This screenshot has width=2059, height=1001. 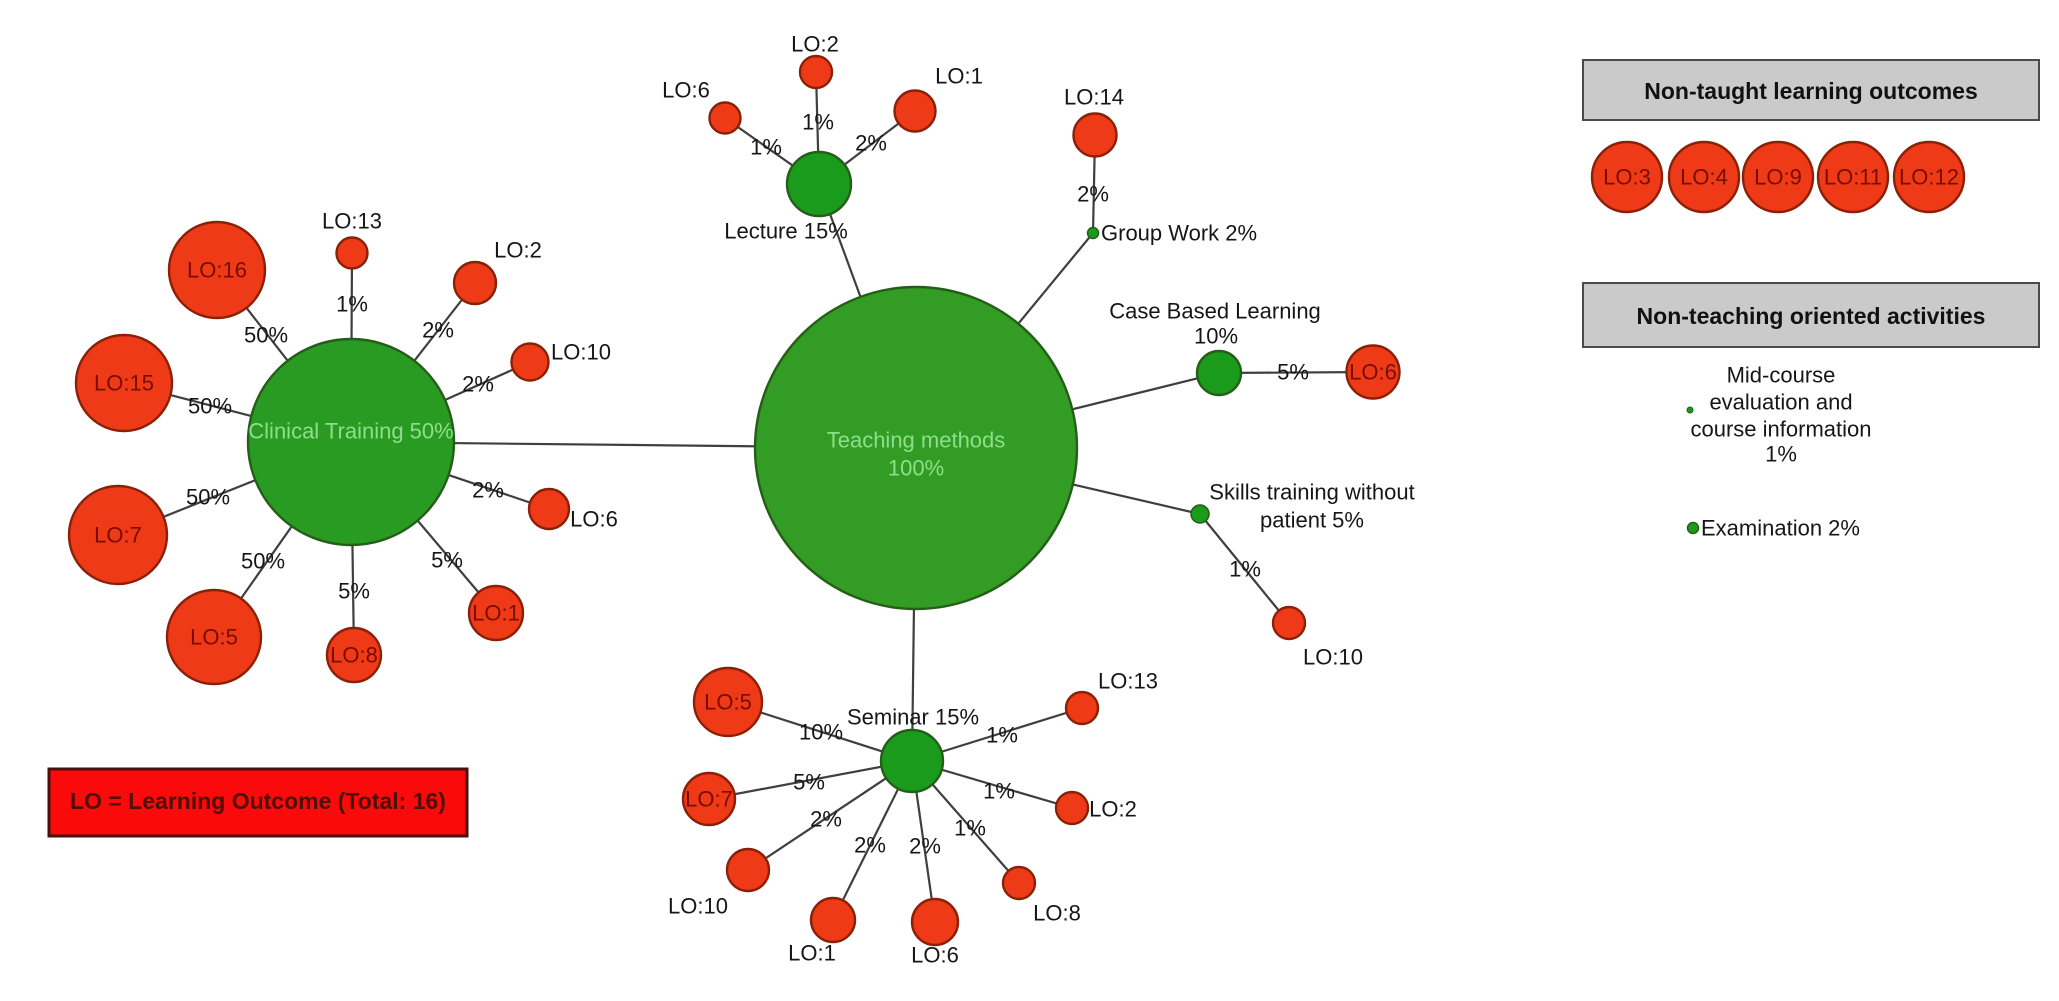 I want to click on svg-text: Clinical Training 50%, so click(x=350, y=431).